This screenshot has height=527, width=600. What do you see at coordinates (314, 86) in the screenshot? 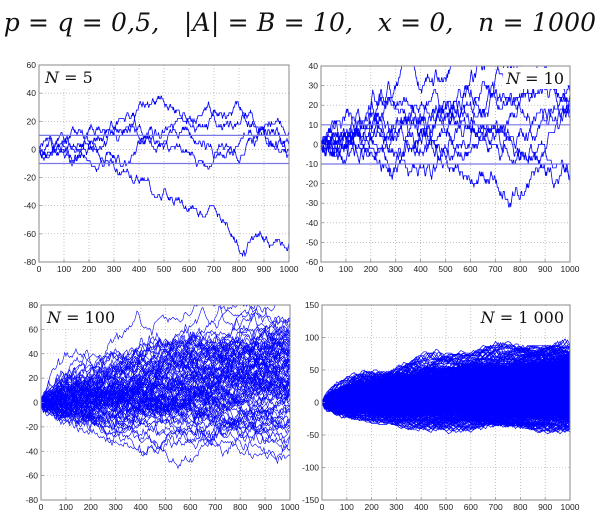
I see `y-tick-label: 30` at bounding box center [314, 86].